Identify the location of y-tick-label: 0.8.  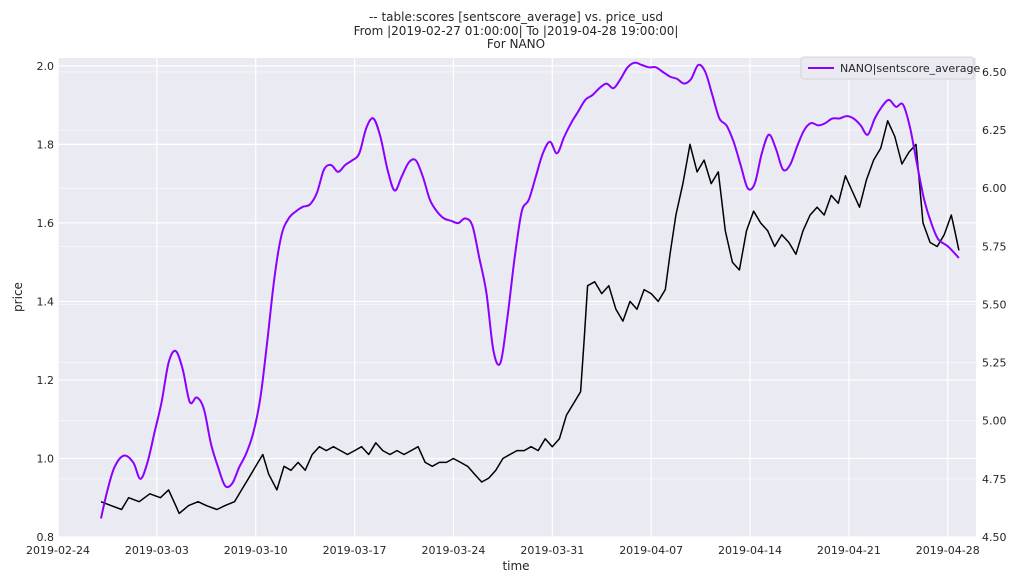
(46, 537).